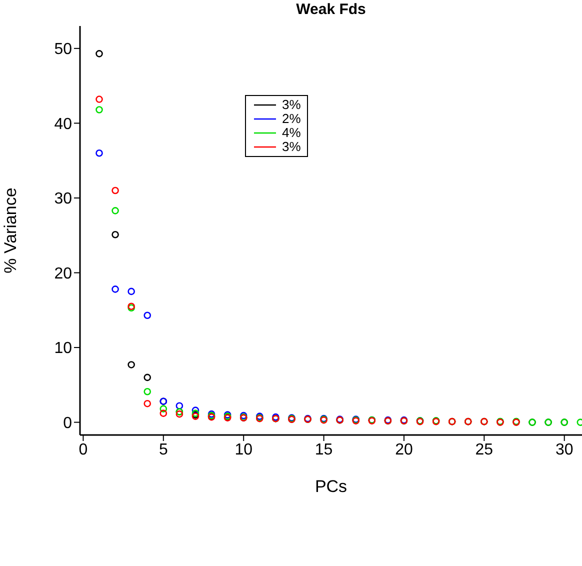  Describe the element at coordinates (63, 349) in the screenshot. I see `y-tick-label: 10` at that location.